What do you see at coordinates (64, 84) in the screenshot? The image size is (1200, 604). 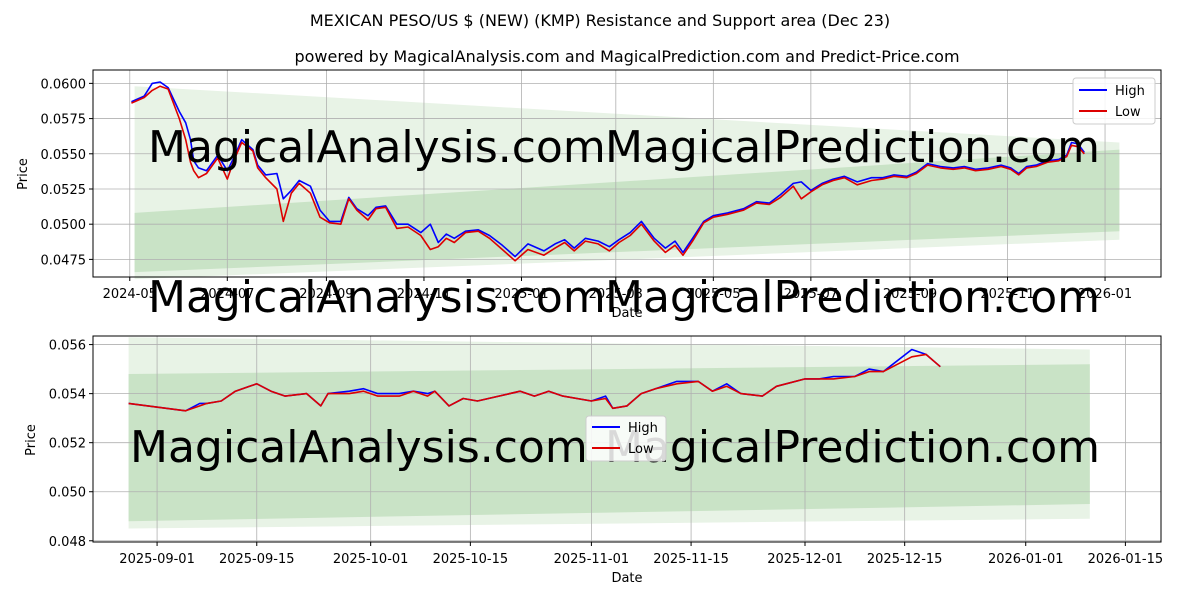 I see `overview-ytick-label: 0.0600` at bounding box center [64, 84].